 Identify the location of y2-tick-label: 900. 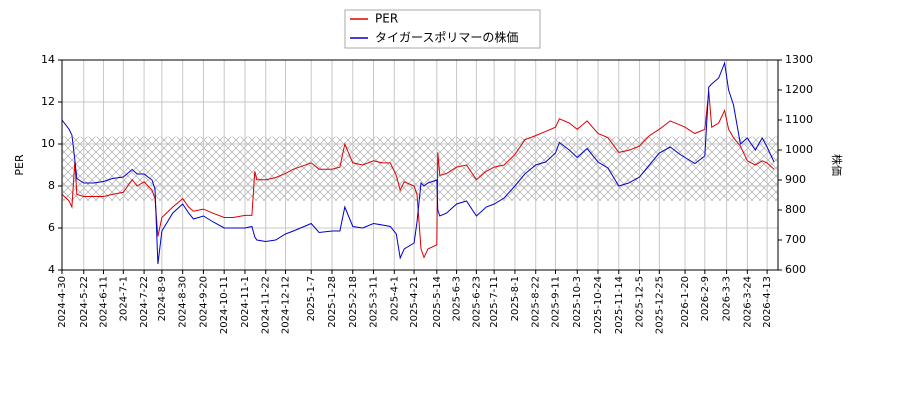
(795, 179).